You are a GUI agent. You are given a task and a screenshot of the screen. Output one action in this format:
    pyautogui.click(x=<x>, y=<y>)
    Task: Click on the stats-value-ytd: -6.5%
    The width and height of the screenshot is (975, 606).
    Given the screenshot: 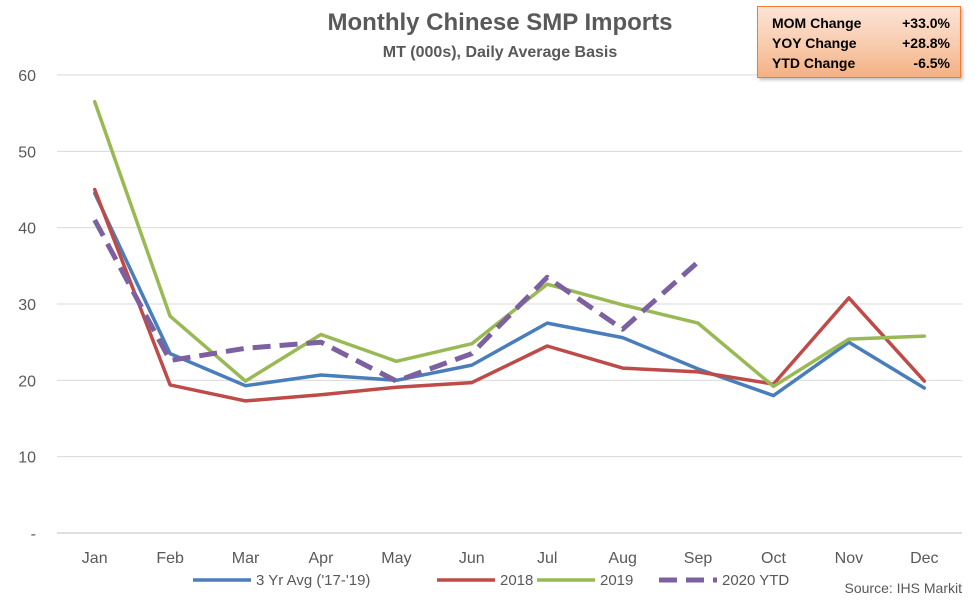 What is the action you would take?
    pyautogui.click(x=931, y=63)
    